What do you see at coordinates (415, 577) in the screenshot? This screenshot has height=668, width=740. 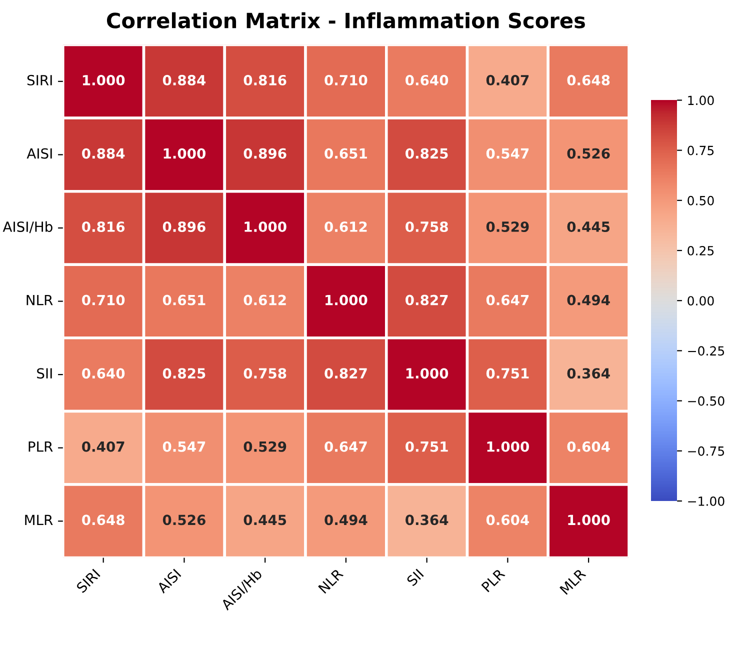 I see `x-tick-label: SII` at bounding box center [415, 577].